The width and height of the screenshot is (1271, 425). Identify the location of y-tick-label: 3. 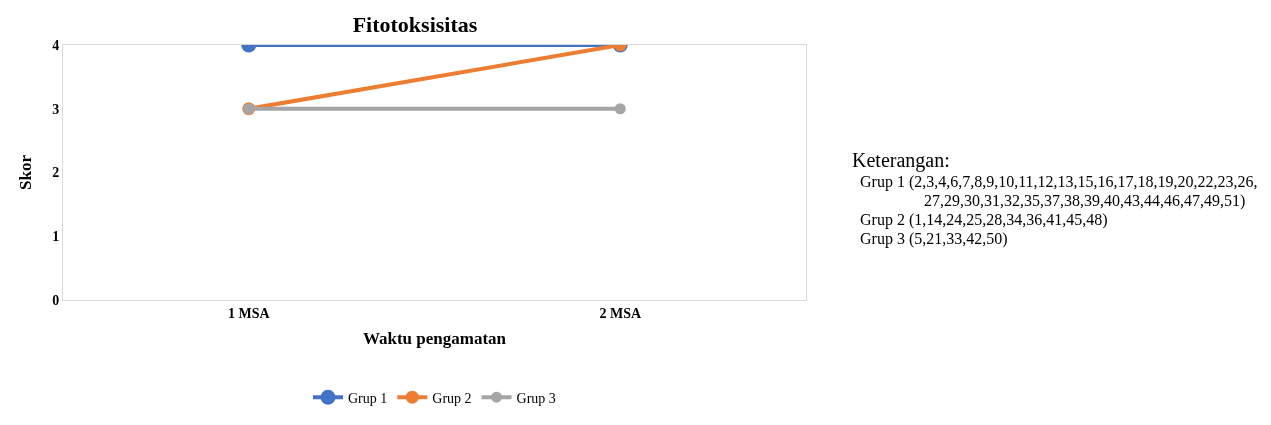
(56, 109).